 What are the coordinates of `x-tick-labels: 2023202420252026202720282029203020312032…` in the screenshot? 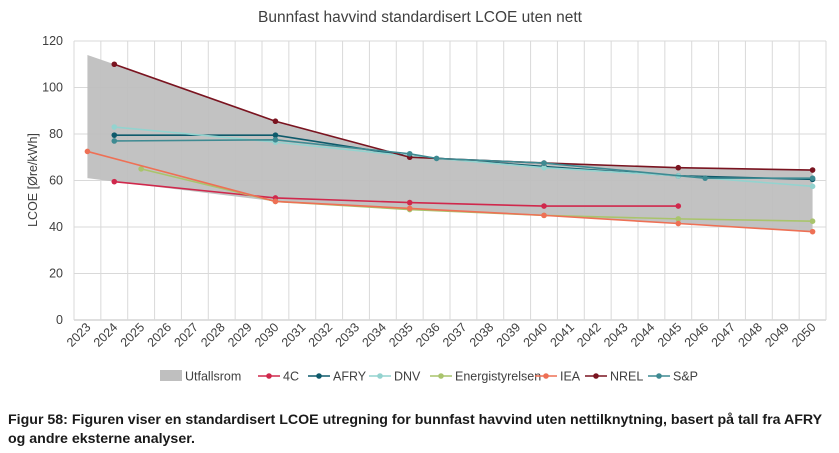 It's located at (441, 335).